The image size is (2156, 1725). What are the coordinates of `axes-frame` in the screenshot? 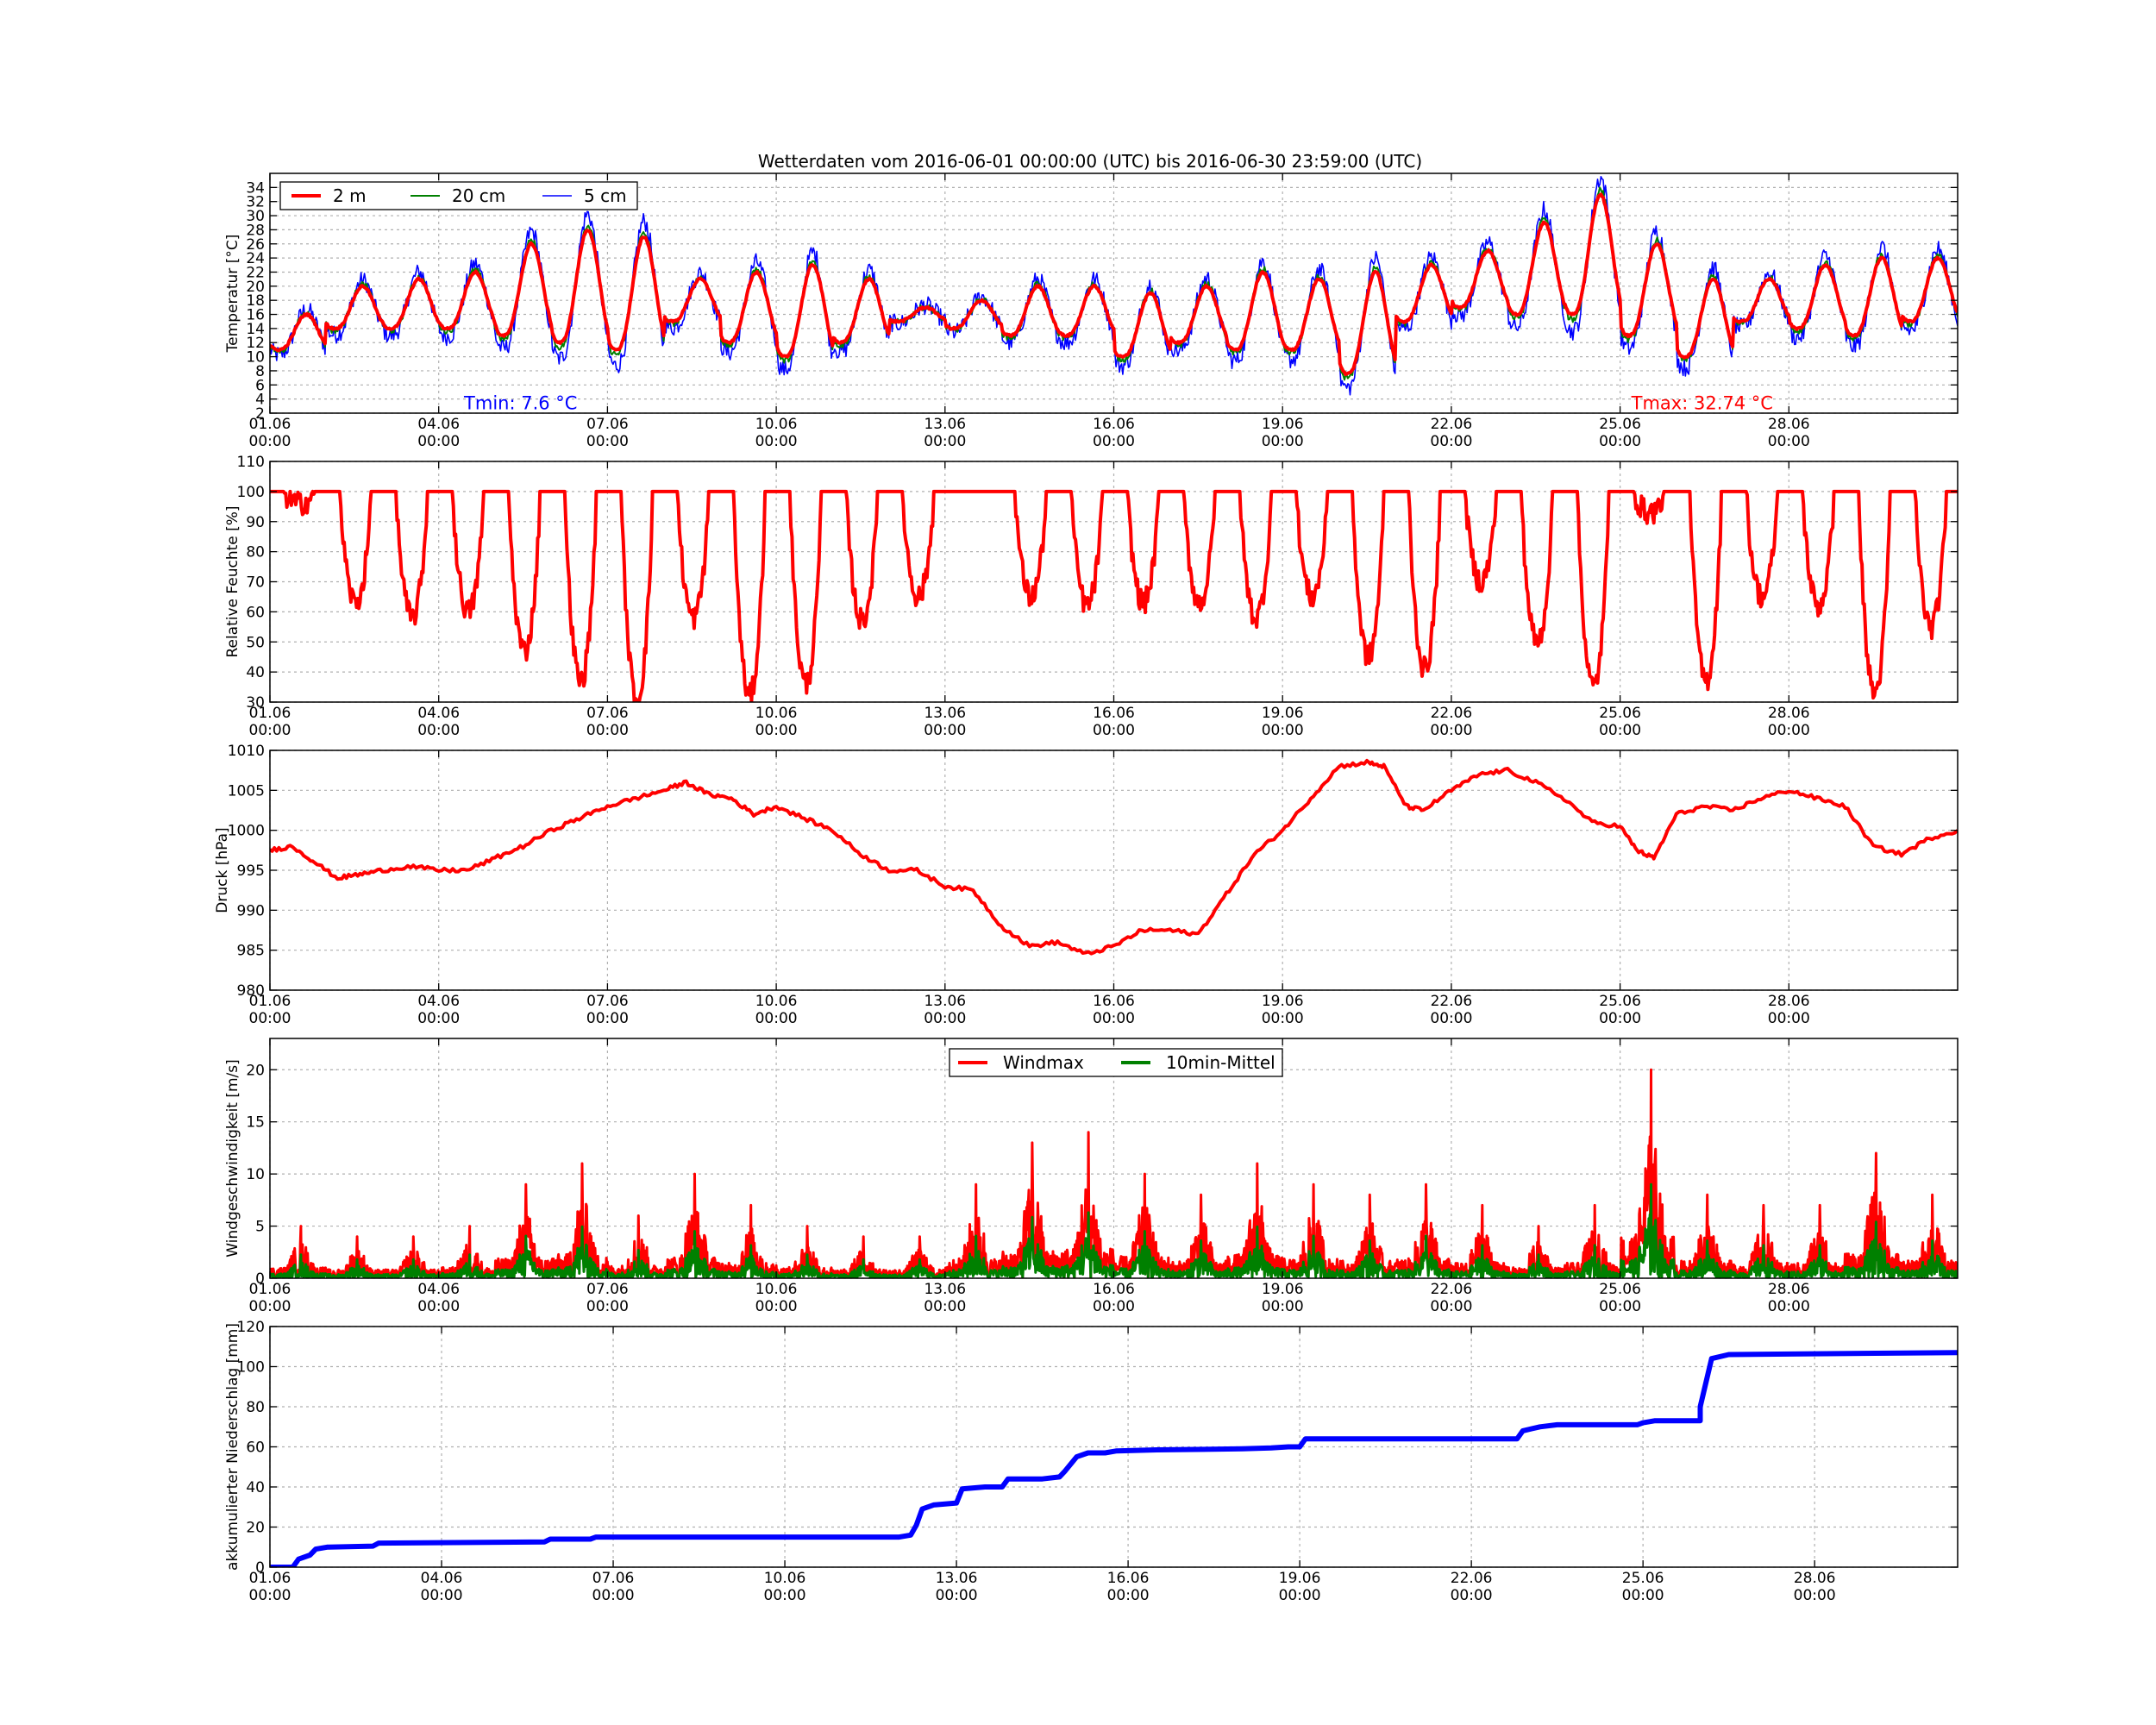 It's located at (1114, 871).